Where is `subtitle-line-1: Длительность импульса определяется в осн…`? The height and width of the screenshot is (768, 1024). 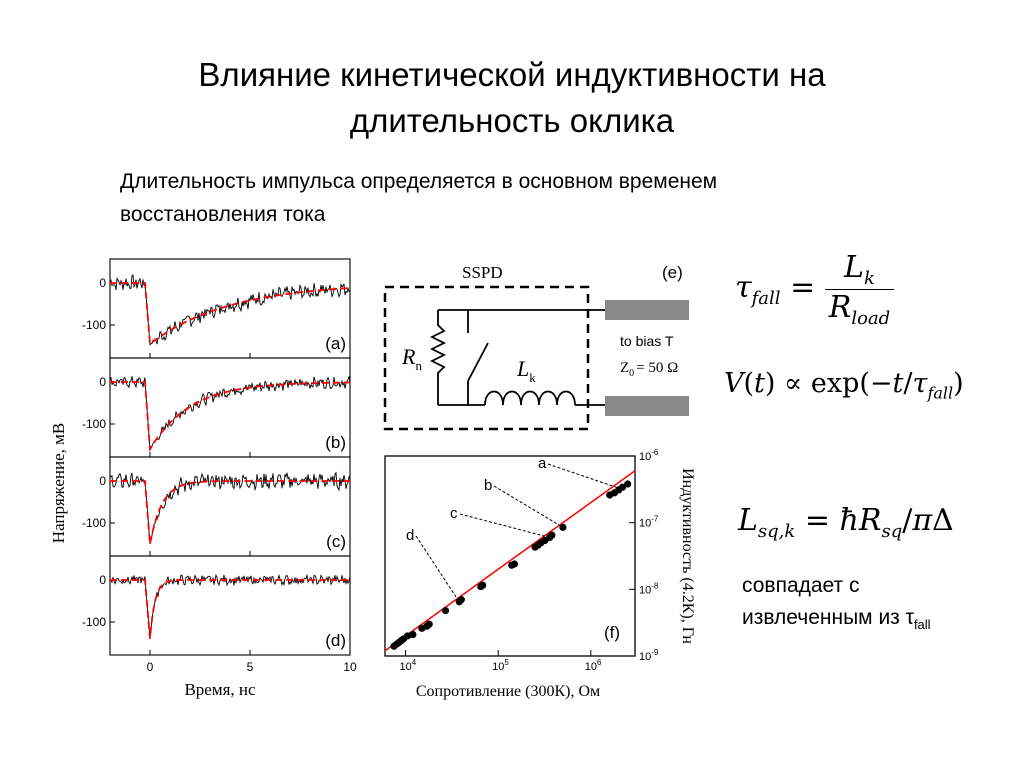 subtitle-line-1: Длительность импульса определяется в осн… is located at coordinates (419, 181).